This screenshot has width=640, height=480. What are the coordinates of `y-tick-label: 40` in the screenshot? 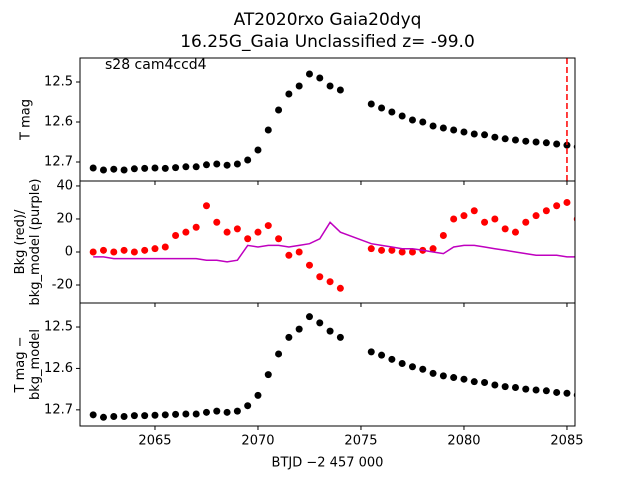 It's located at (64, 185).